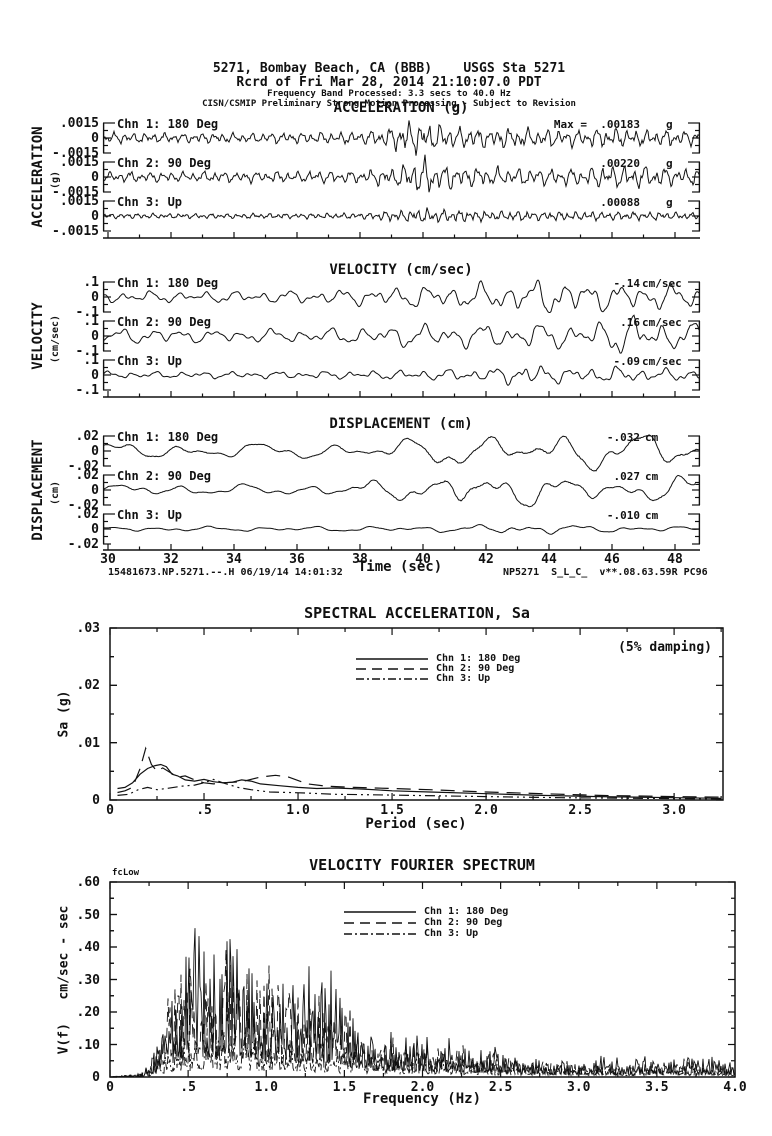 The height and width of the screenshot is (1136, 772). What do you see at coordinates (88, 1012) in the screenshot?
I see `fourier-y-tick-label: .20` at bounding box center [88, 1012].